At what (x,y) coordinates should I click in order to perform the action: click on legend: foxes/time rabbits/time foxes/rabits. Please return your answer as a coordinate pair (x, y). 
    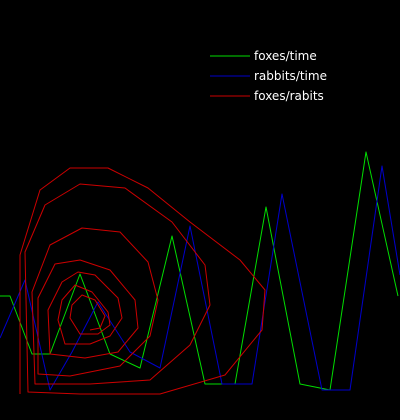
    Looking at the image, I should click on (268, 76).